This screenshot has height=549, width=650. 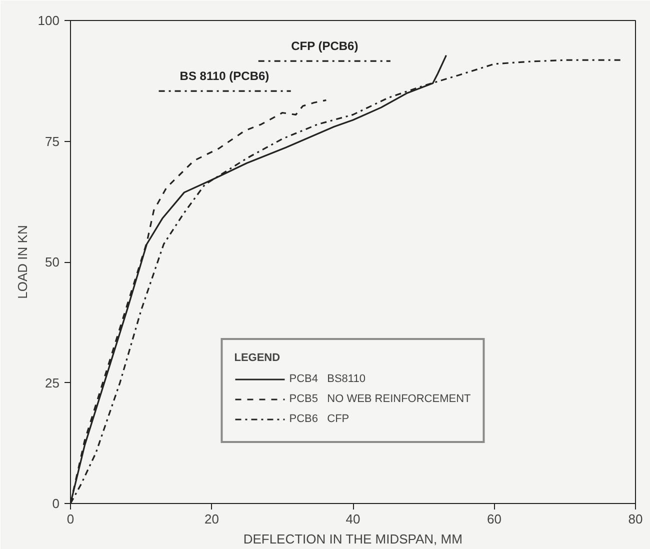 I want to click on legend-label: PCB4 BS8110, so click(x=327, y=379).